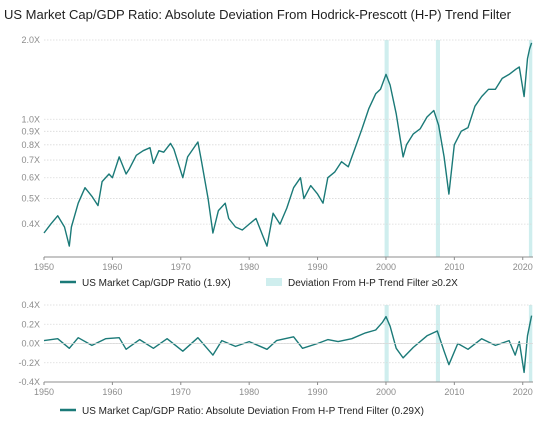 This screenshot has width=550, height=421. Describe the element at coordinates (288, 344) in the screenshot. I see `lower-series-line` at that location.